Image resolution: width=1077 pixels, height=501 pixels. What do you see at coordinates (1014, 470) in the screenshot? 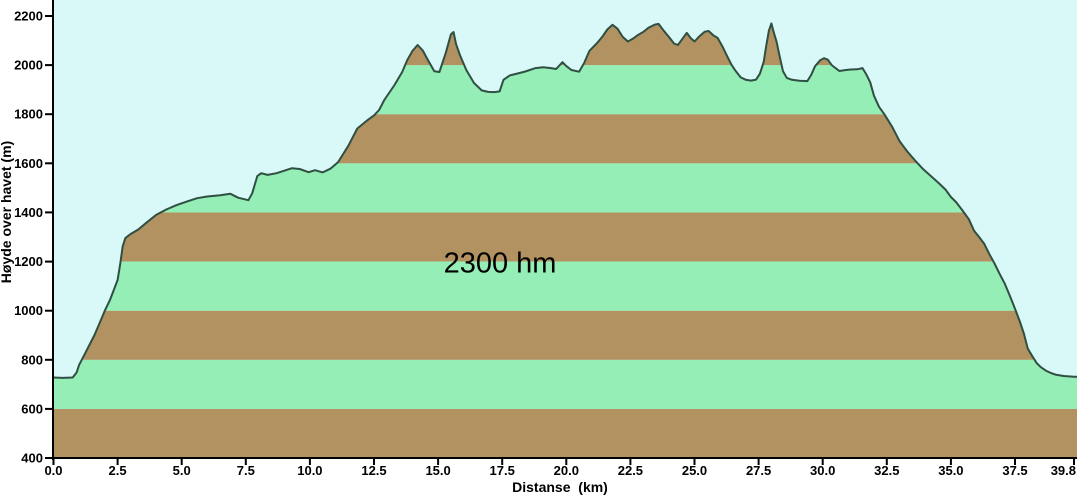
I see `x-tick-label: 37.5` at bounding box center [1014, 470].